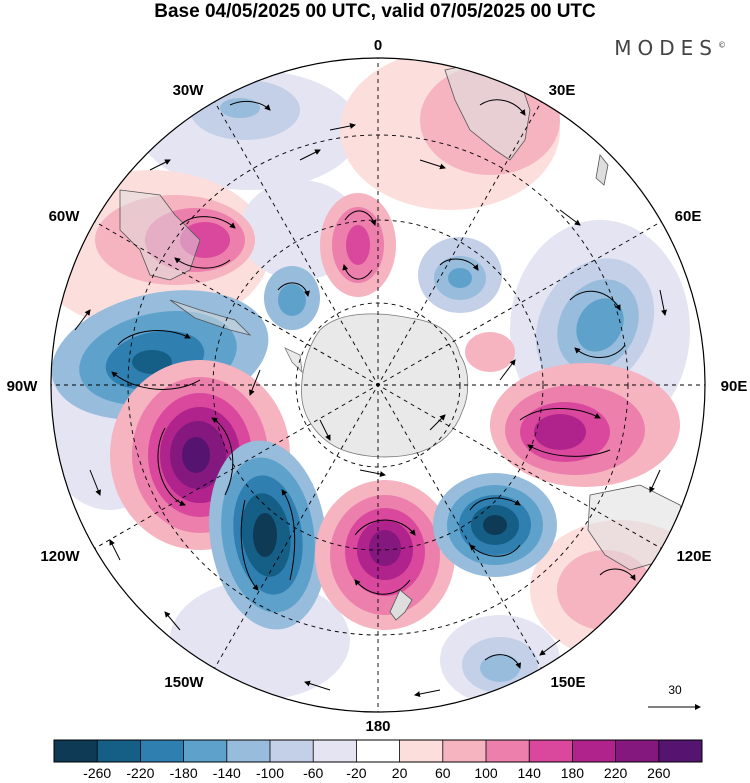  Describe the element at coordinates (659, 773) in the screenshot. I see `colorbar-tick-label: 260` at that location.